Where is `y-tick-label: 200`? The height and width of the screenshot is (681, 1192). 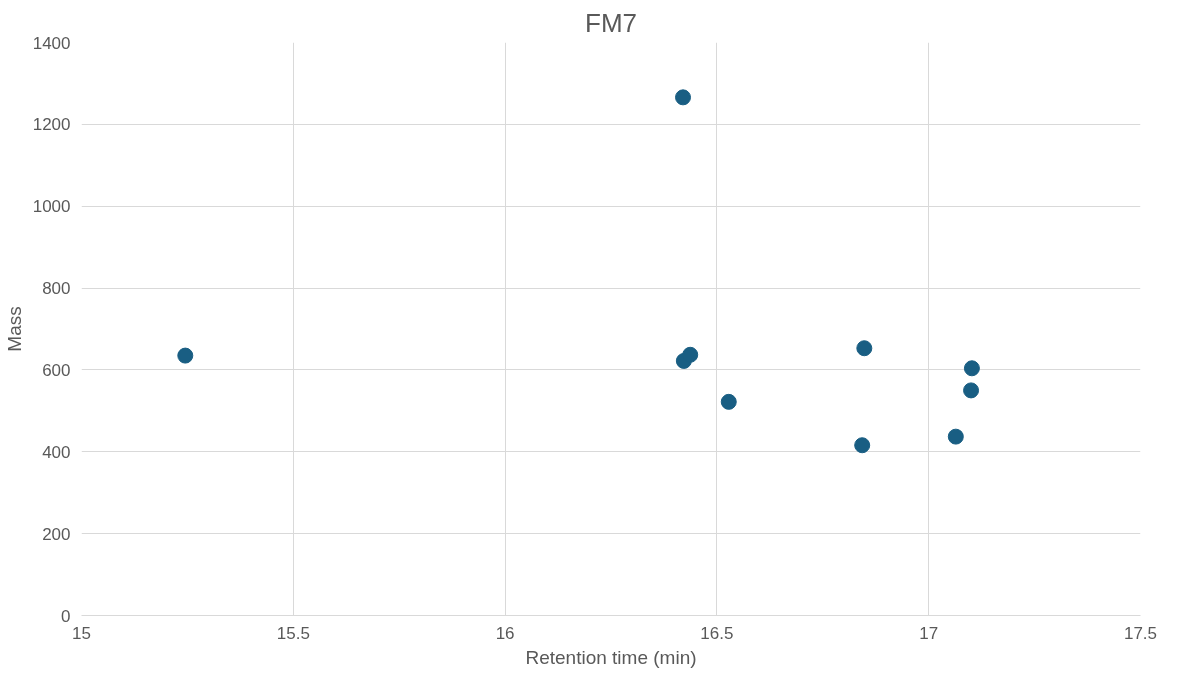
y-tick-label: 200 is located at coordinates (56, 534).